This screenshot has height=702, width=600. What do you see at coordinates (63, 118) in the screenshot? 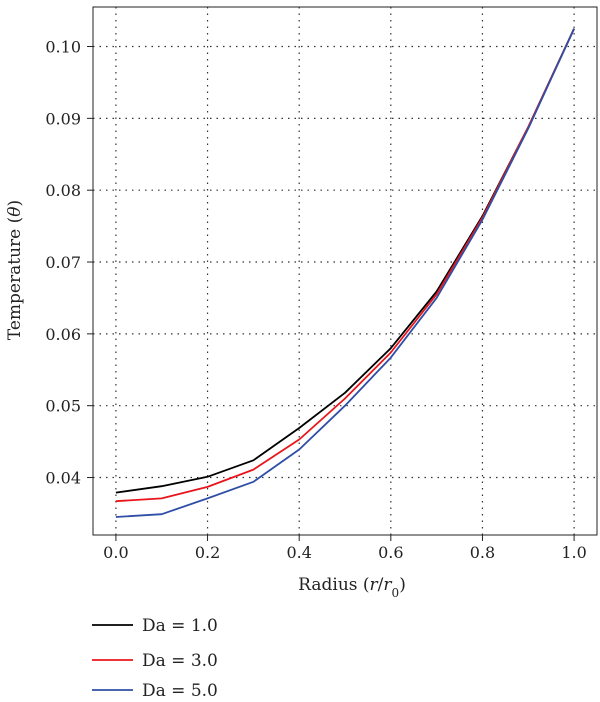
I see `y-tick-label: 0.09` at bounding box center [63, 118].